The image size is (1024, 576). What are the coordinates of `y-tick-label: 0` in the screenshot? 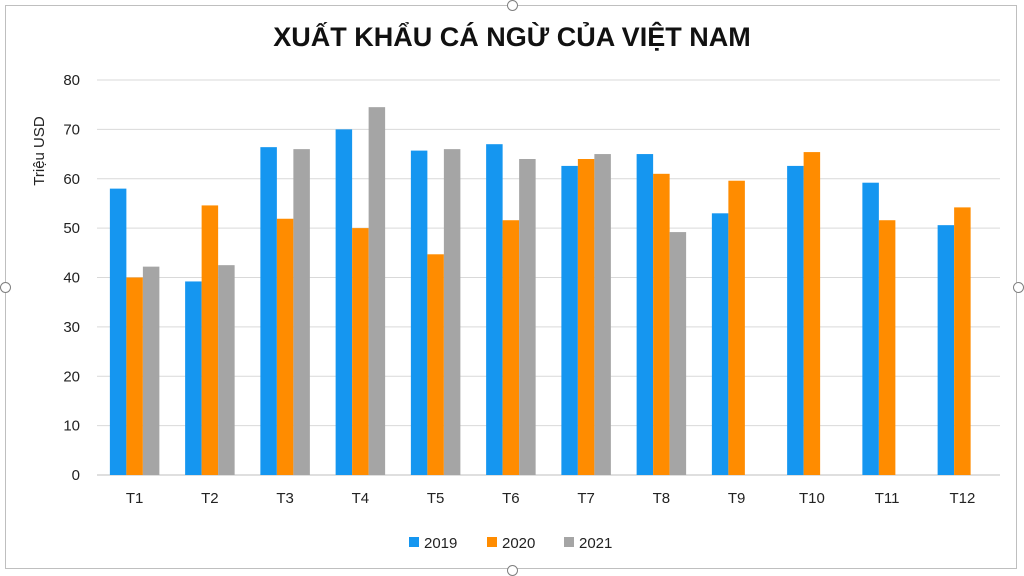 It's located at (76, 475).